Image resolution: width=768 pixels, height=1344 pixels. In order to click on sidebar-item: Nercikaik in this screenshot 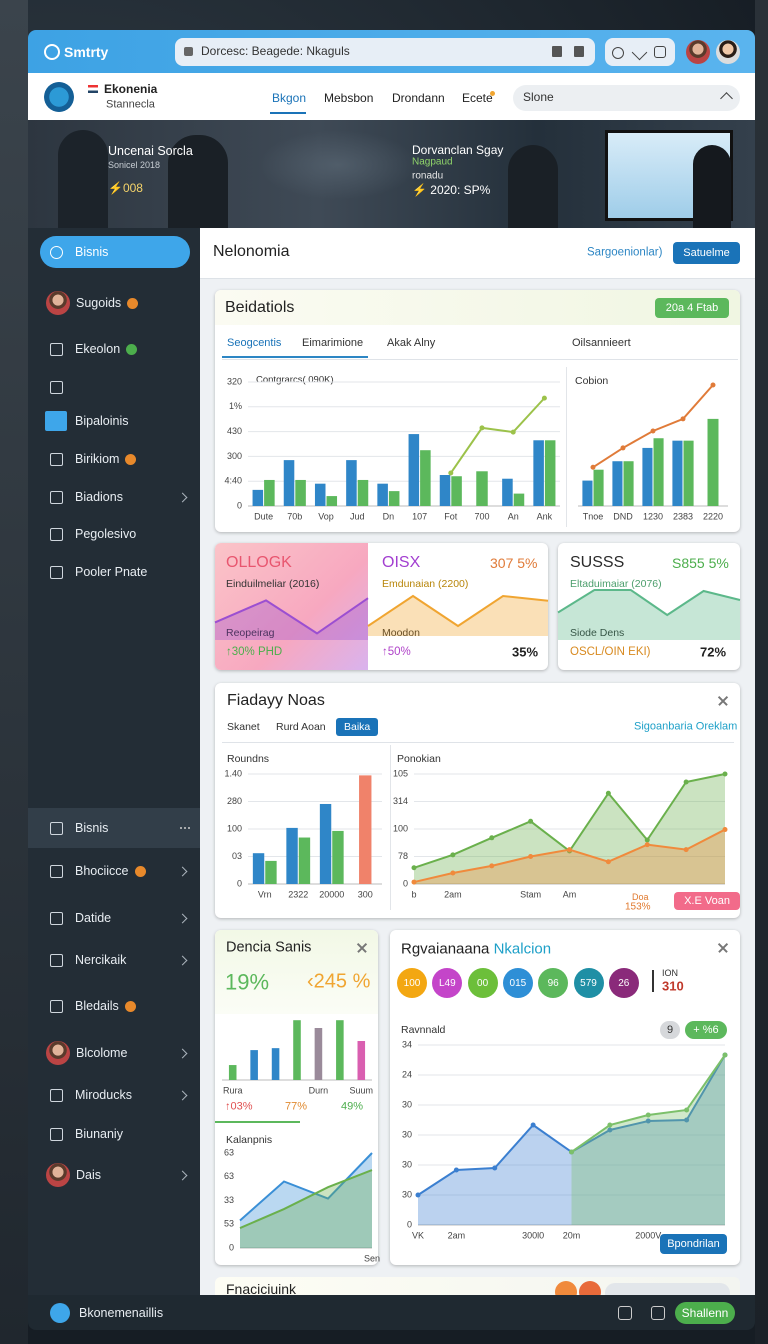, I will do `click(114, 960)`.